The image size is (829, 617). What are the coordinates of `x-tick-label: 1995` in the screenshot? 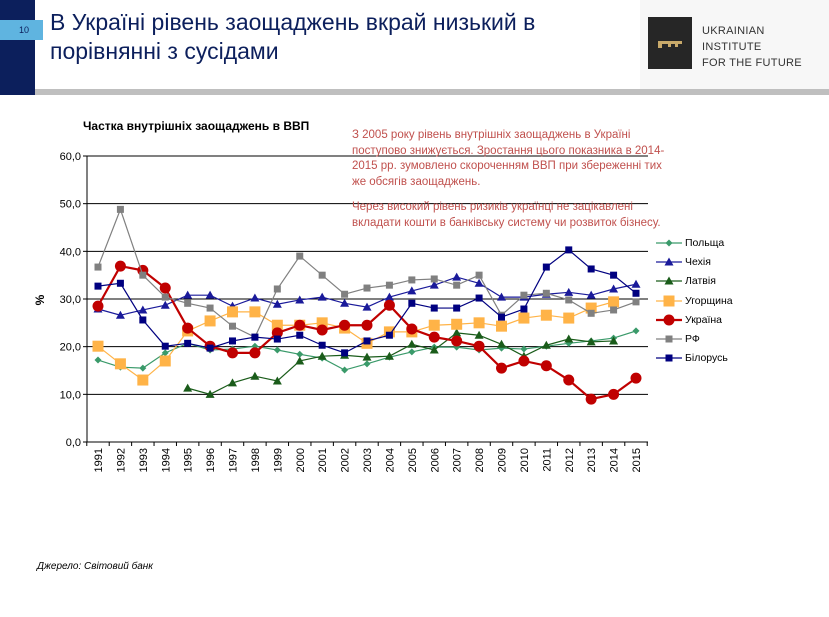 It's located at (189, 460).